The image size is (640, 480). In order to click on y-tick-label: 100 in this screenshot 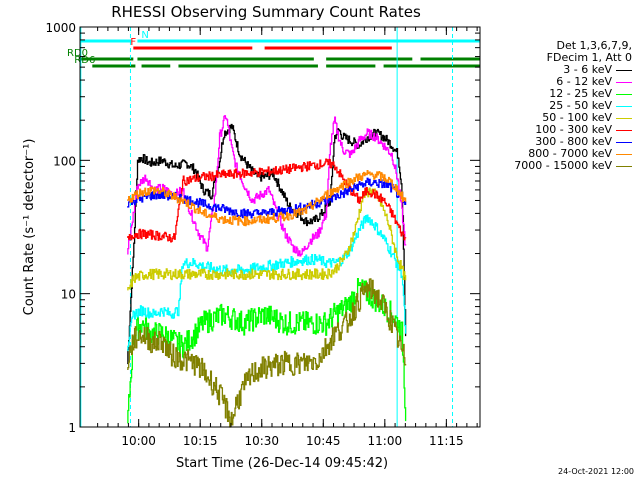, I will do `click(64, 161)`.